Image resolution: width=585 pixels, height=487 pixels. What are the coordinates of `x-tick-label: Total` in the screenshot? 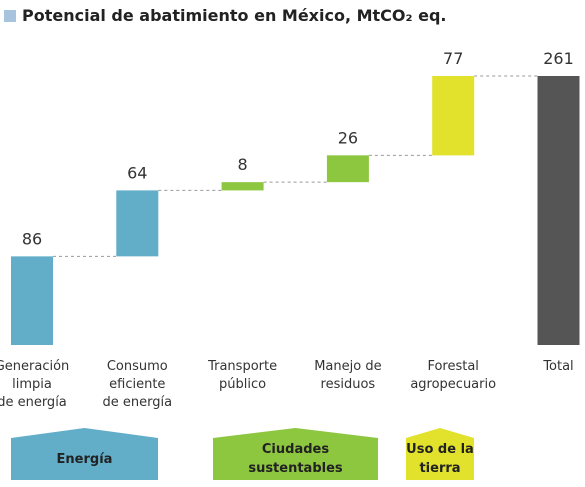 It's located at (558, 366).